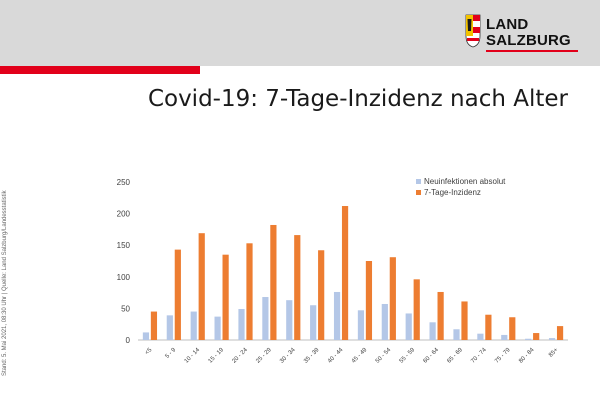  What do you see at coordinates (193, 356) in the screenshot?
I see `x-tick-label: 10 - 14` at bounding box center [193, 356].